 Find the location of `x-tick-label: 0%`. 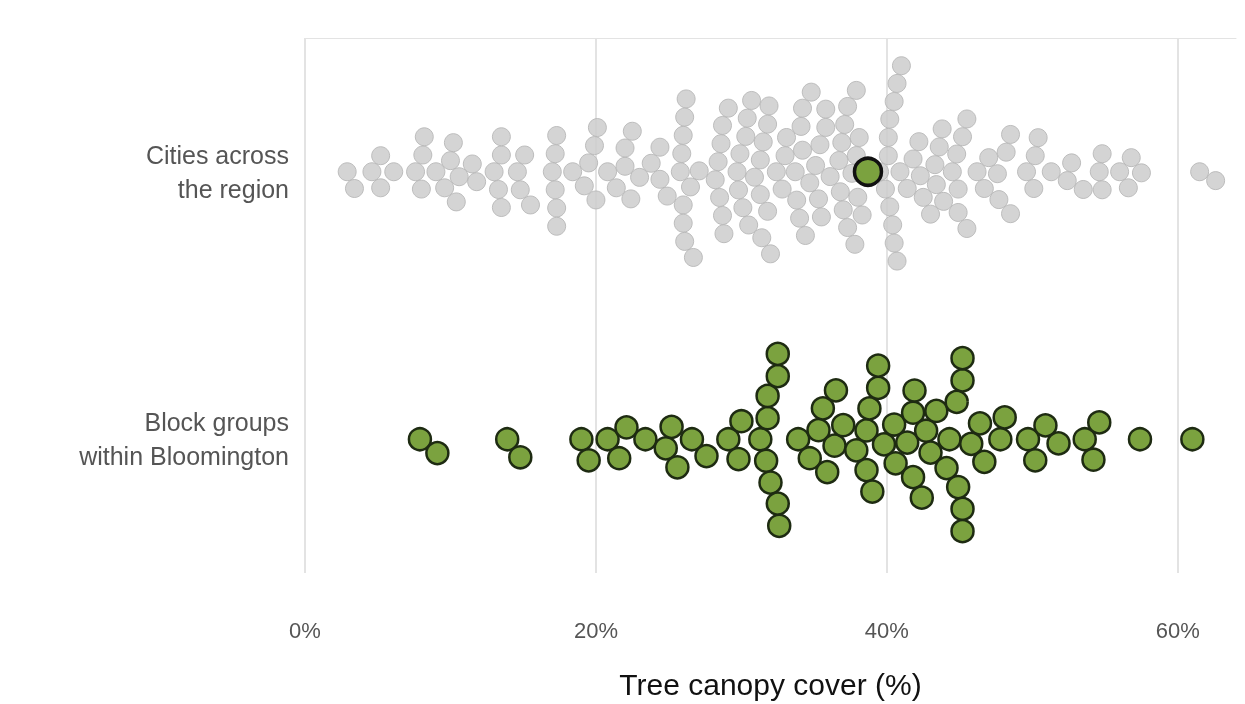

x-tick-label: 0% is located at coordinates (305, 630).